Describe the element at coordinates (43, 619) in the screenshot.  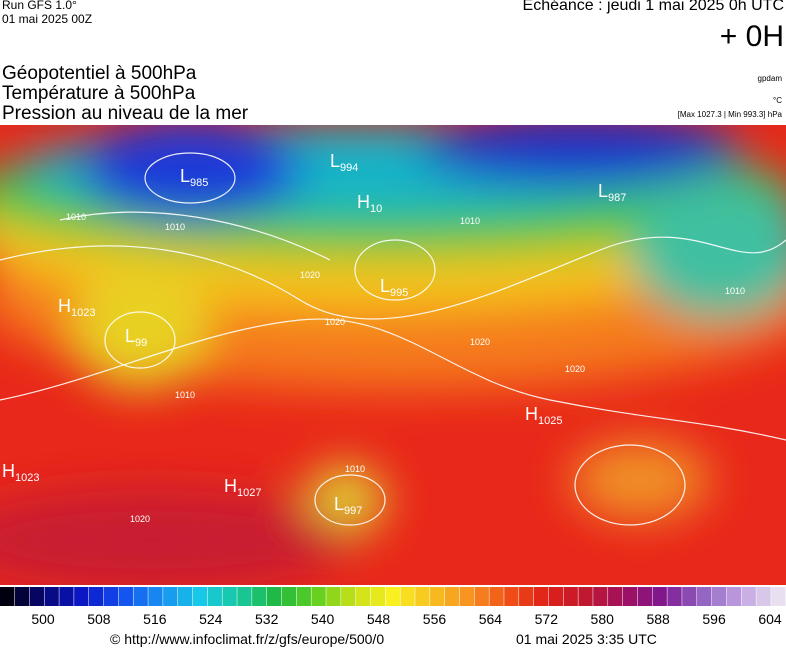
I see `legend-label: 500` at that location.